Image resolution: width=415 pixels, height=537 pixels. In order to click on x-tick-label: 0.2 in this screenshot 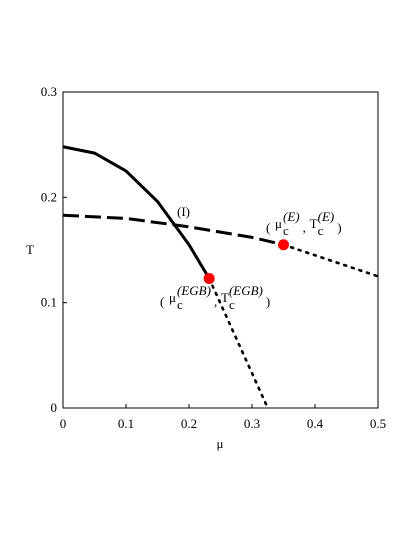, I will do `click(189, 423)`.